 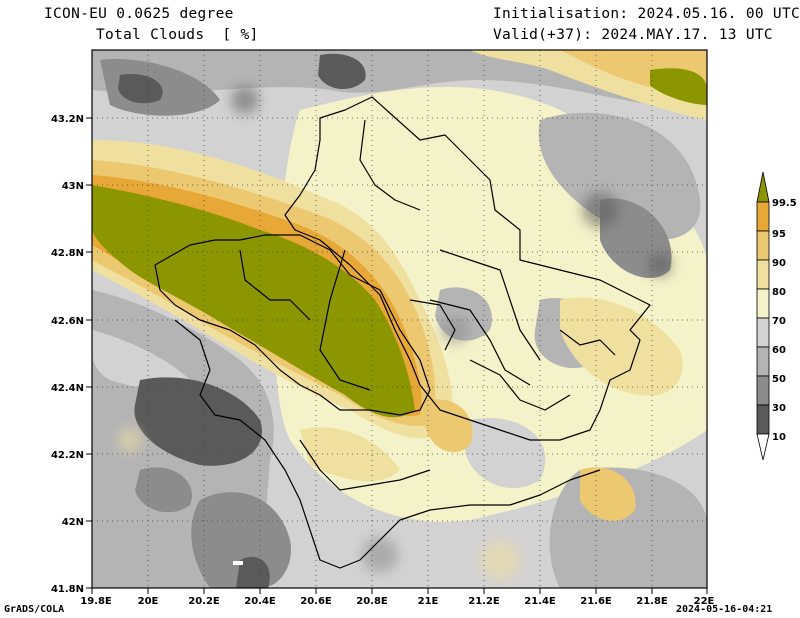 What do you see at coordinates (96, 601) in the screenshot?
I see `lon-label: 19.8E` at bounding box center [96, 601].